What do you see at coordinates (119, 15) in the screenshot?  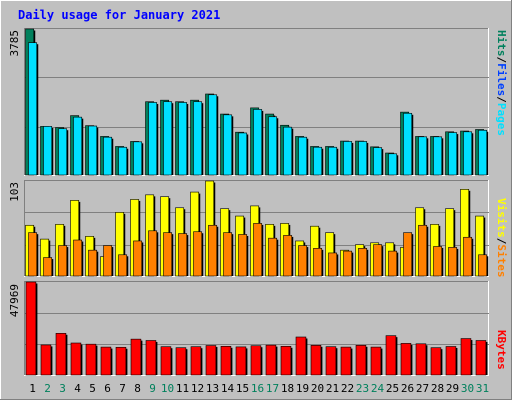 I see `chart-title: Daily usage for January 2021` at bounding box center [119, 15].